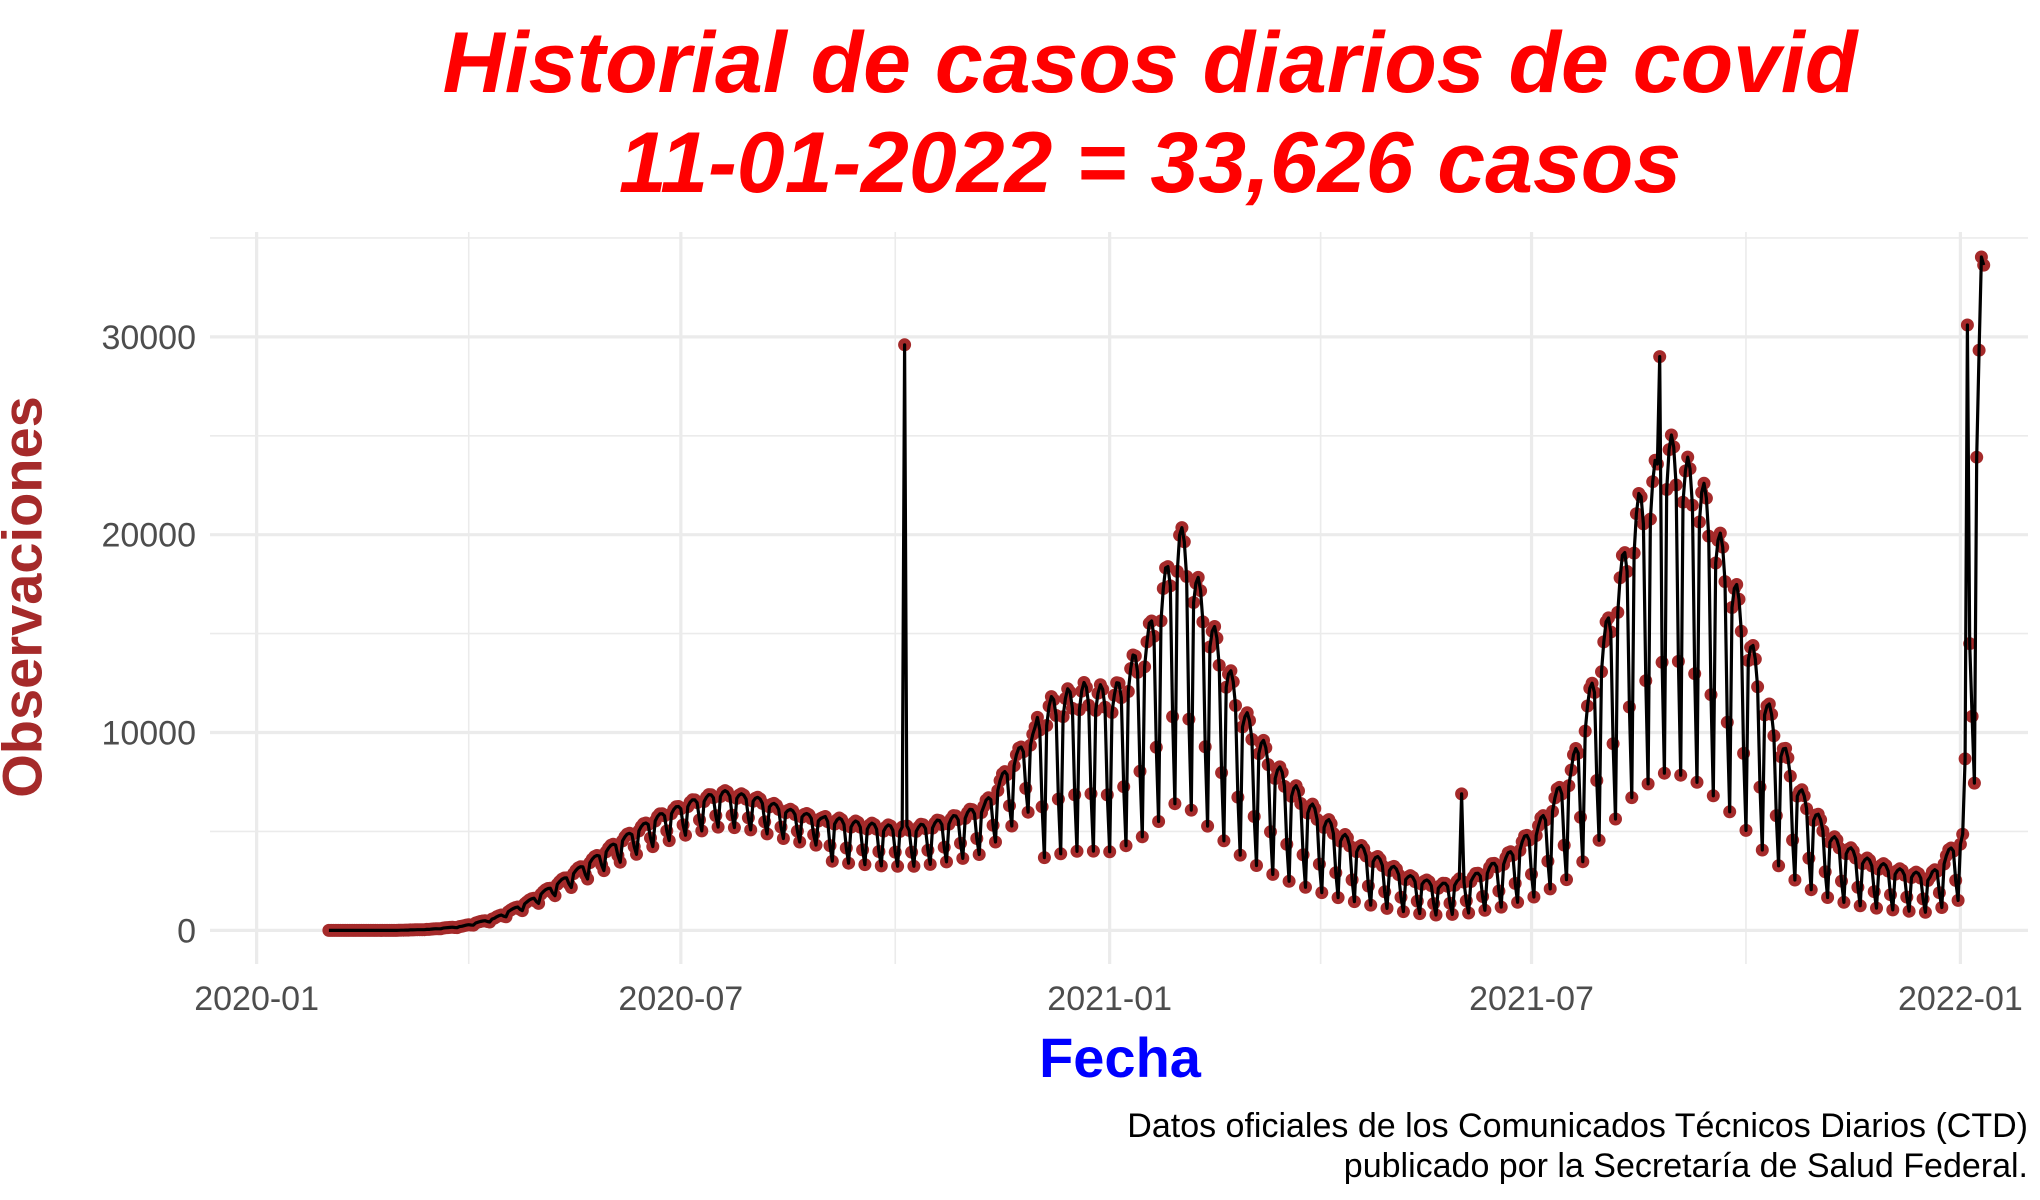  Describe the element at coordinates (148, 734) in the screenshot. I see `y-tick-label: 10000` at that location.